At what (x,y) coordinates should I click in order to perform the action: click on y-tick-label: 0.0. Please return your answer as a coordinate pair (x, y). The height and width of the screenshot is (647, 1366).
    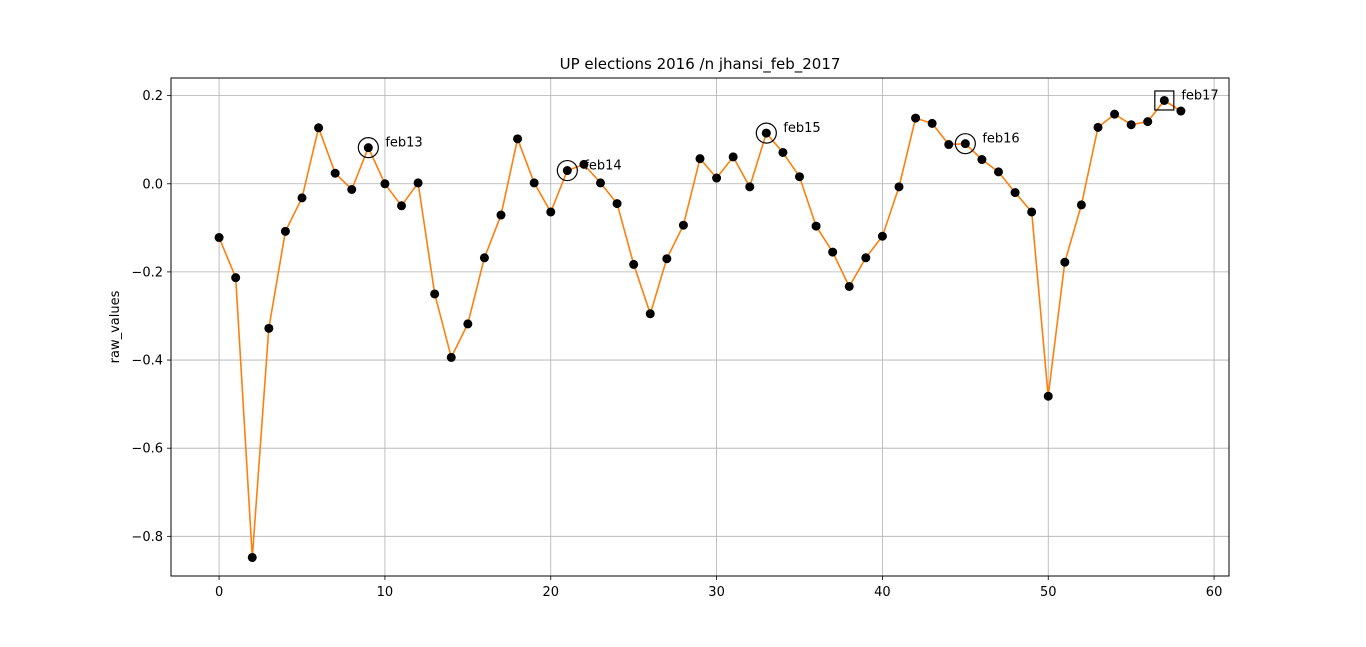
    Looking at the image, I should click on (152, 184).